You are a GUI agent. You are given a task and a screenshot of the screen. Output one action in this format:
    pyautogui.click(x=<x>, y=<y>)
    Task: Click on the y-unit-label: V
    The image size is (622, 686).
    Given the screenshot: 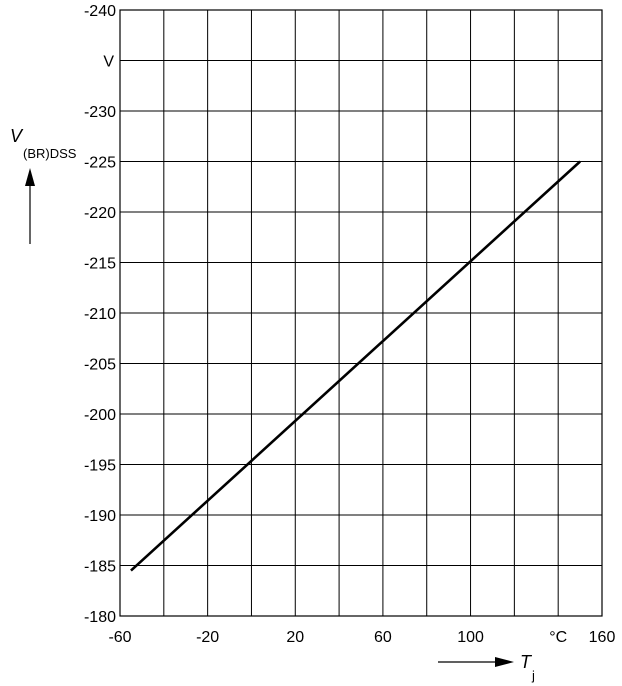 What is the action you would take?
    pyautogui.click(x=108, y=62)
    